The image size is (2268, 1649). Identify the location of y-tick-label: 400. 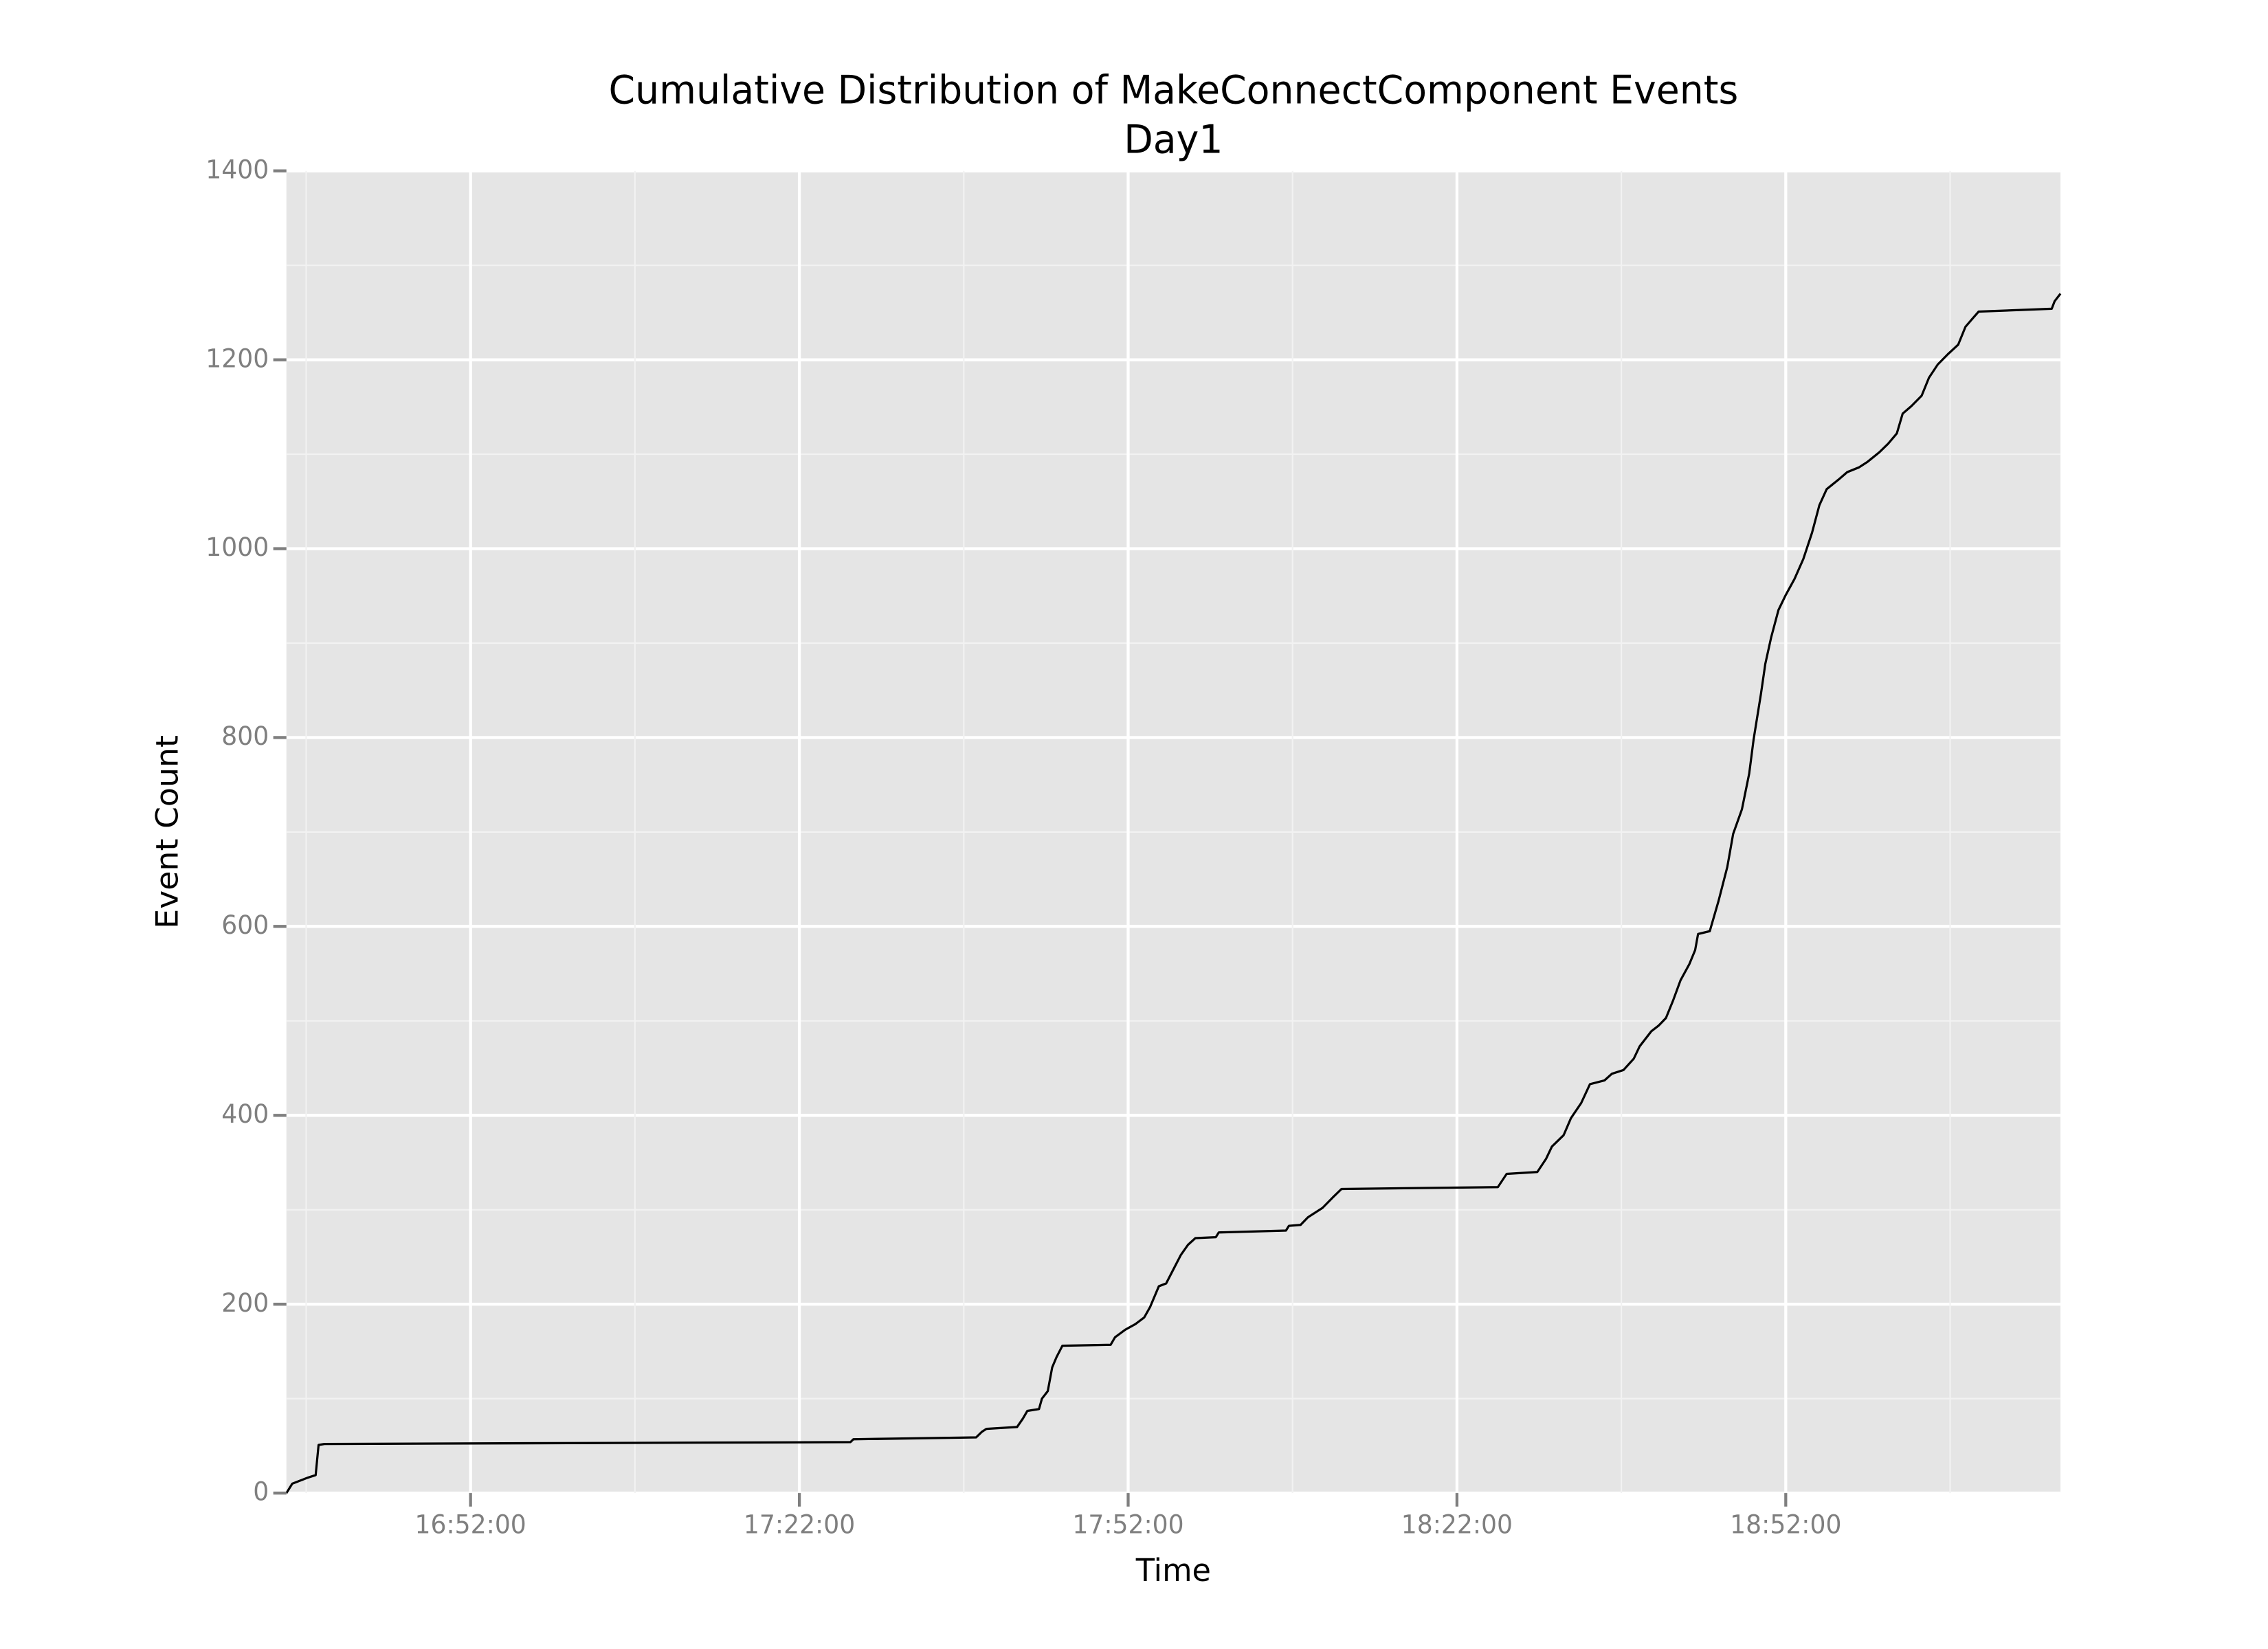
(245, 1114).